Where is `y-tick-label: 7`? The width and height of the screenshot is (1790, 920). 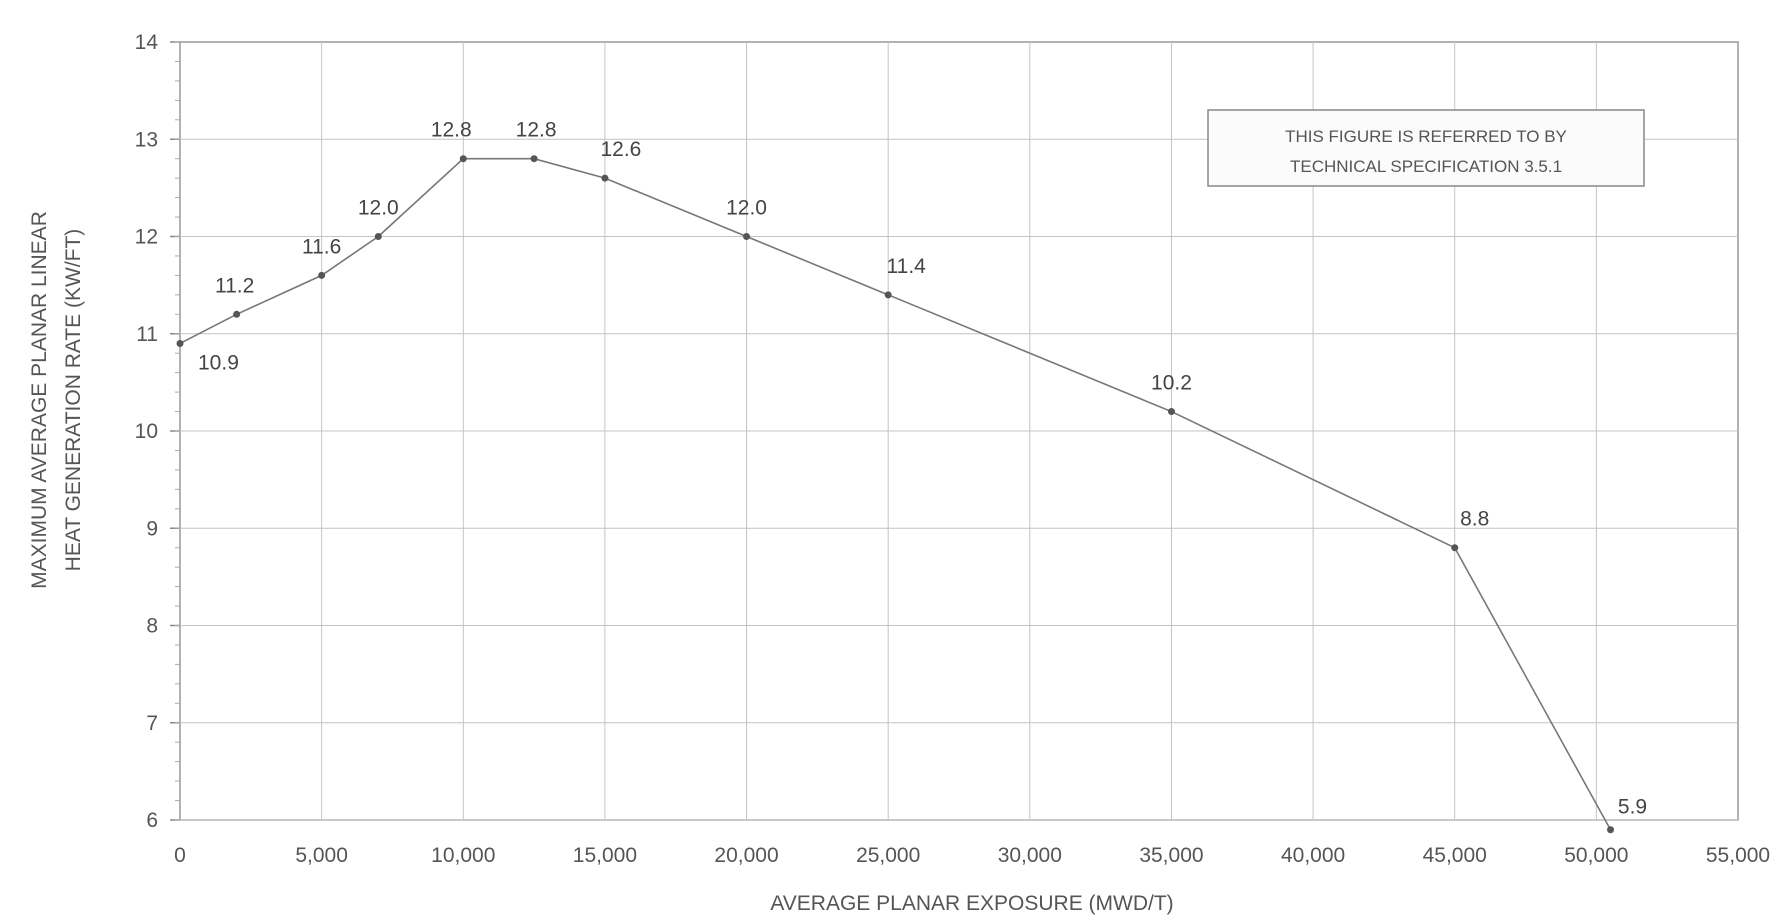 y-tick-label: 7 is located at coordinates (152, 723).